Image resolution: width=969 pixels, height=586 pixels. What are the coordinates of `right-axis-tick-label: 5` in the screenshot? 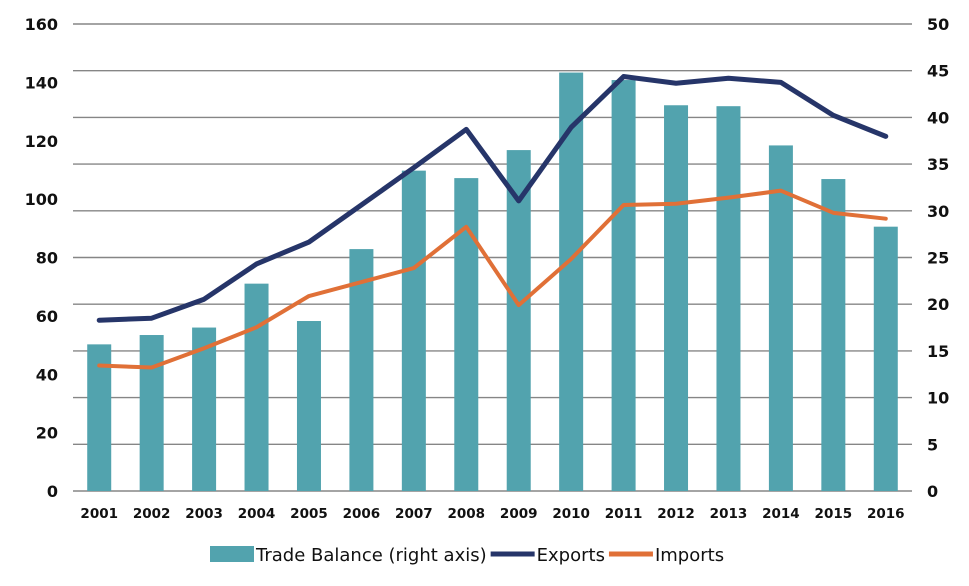 It's located at (932, 444).